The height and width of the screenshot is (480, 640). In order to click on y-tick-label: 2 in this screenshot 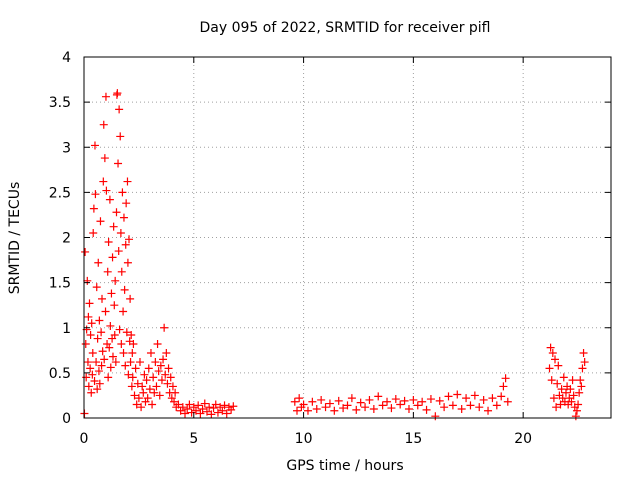, I will do `click(66, 239)`.